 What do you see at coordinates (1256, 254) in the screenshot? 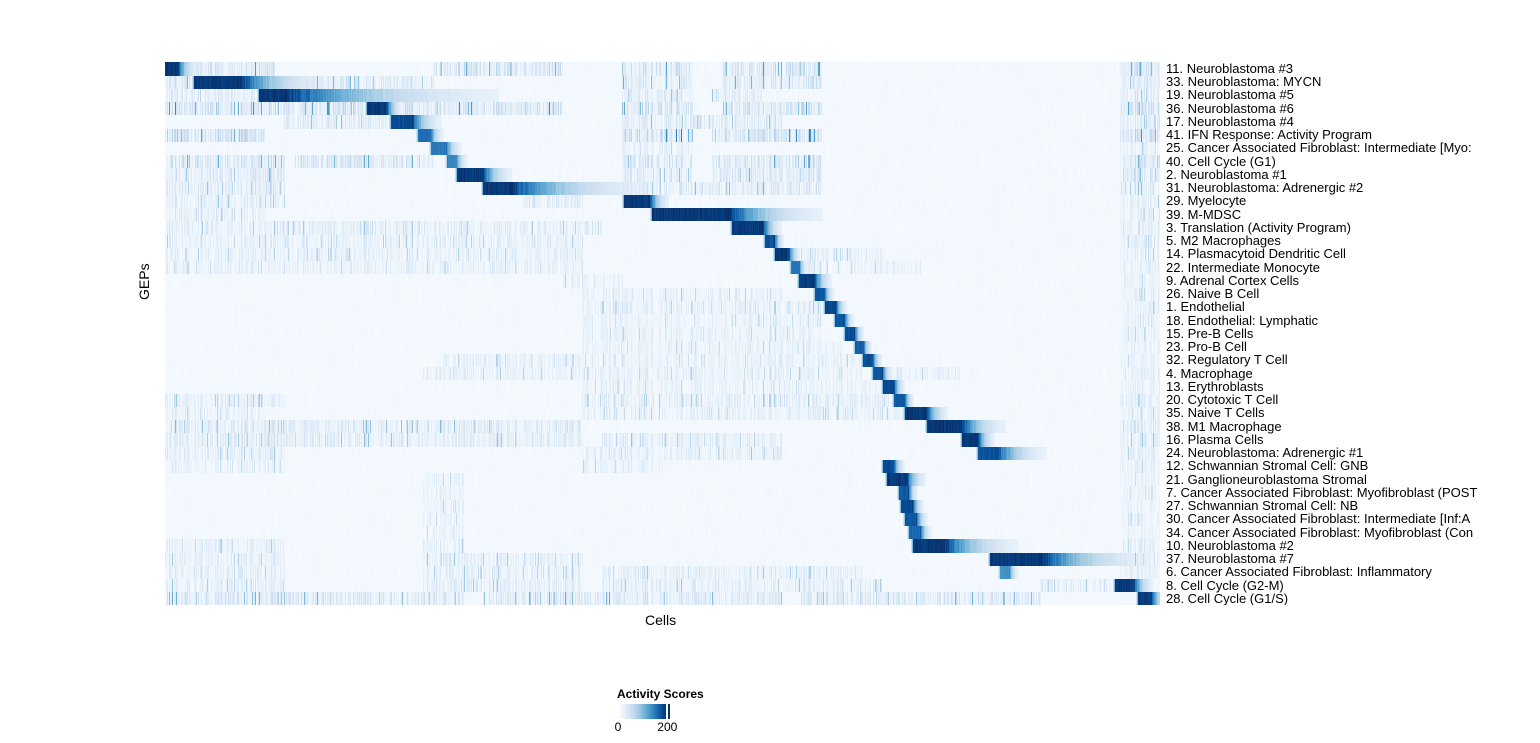
I see `gep-row-label: 14. Plasmacytoid Dendritic Cell` at bounding box center [1256, 254].